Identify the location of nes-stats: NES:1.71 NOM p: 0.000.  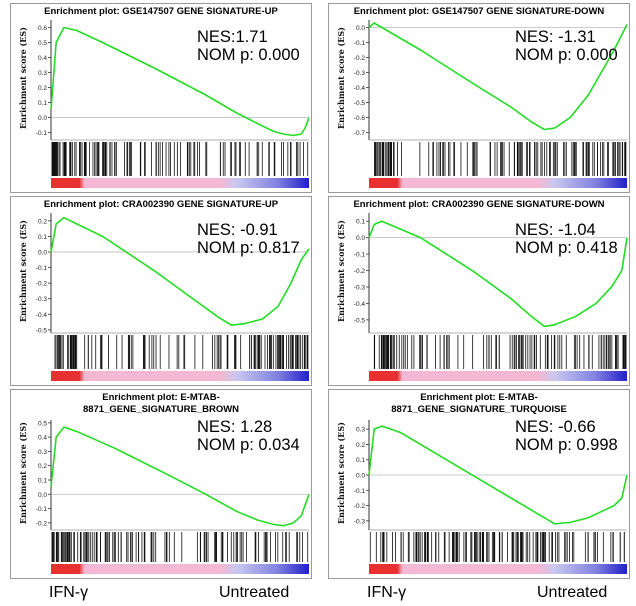
(248, 46).